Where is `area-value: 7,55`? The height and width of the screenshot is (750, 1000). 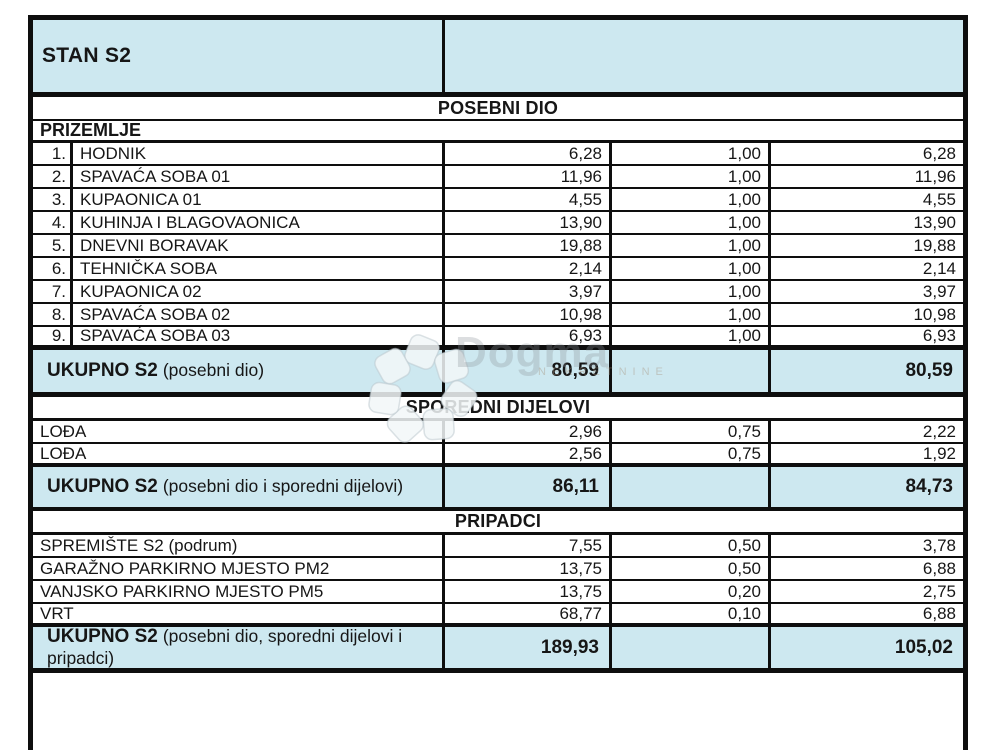
area-value: 7,55 is located at coordinates (528, 545).